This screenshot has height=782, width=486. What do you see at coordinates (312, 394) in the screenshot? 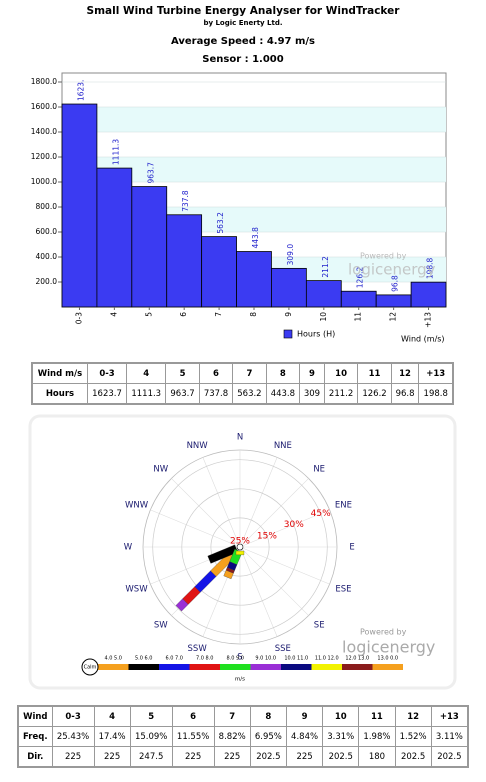
I see `table-cell: 309` at bounding box center [312, 394].